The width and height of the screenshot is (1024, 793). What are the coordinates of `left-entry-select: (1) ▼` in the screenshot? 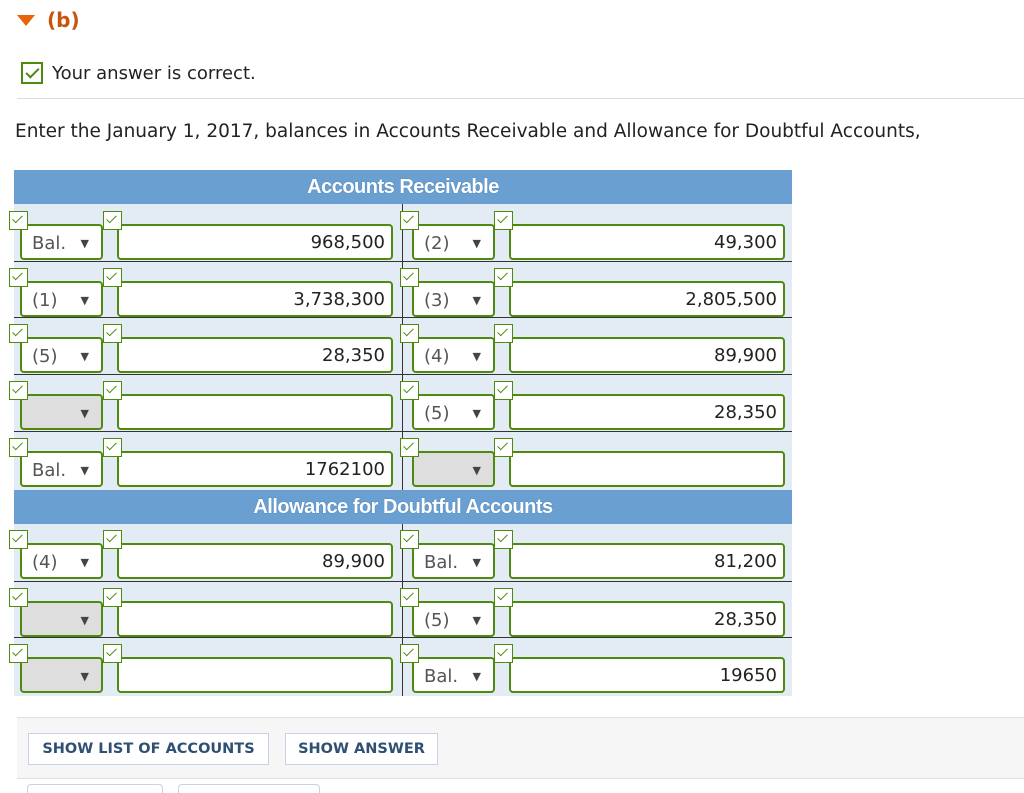 It's located at (61, 299).